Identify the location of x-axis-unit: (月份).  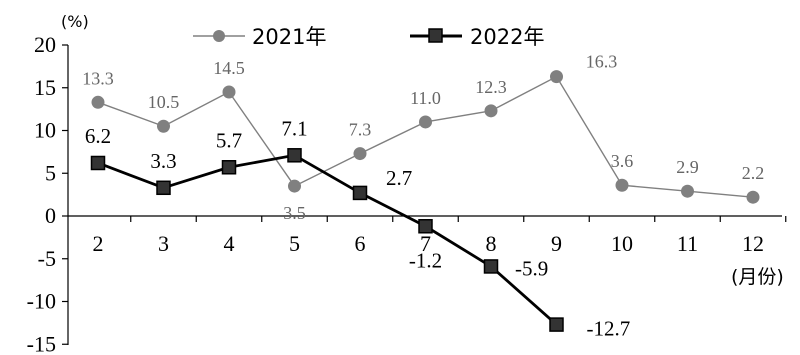
(757, 277).